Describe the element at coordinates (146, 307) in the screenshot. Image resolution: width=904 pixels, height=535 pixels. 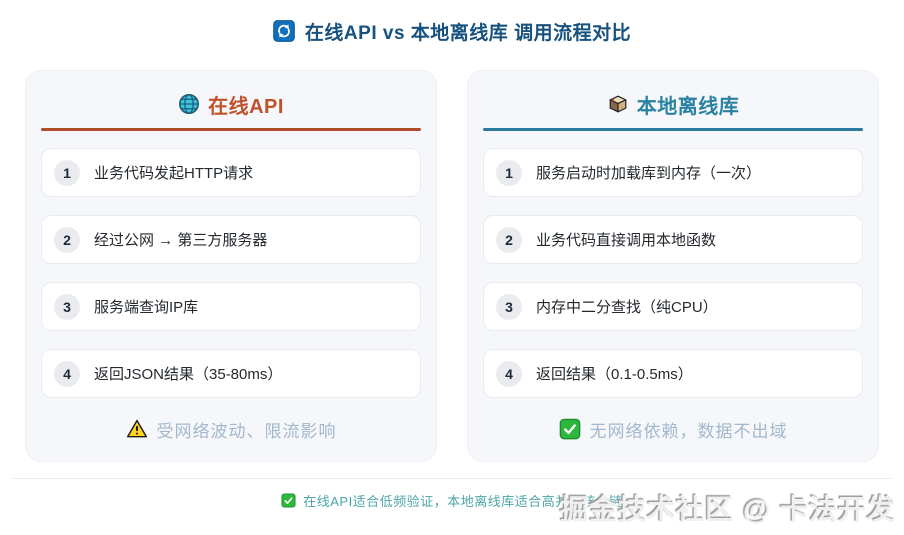
I see `step-text: 服务端查询IP库` at that location.